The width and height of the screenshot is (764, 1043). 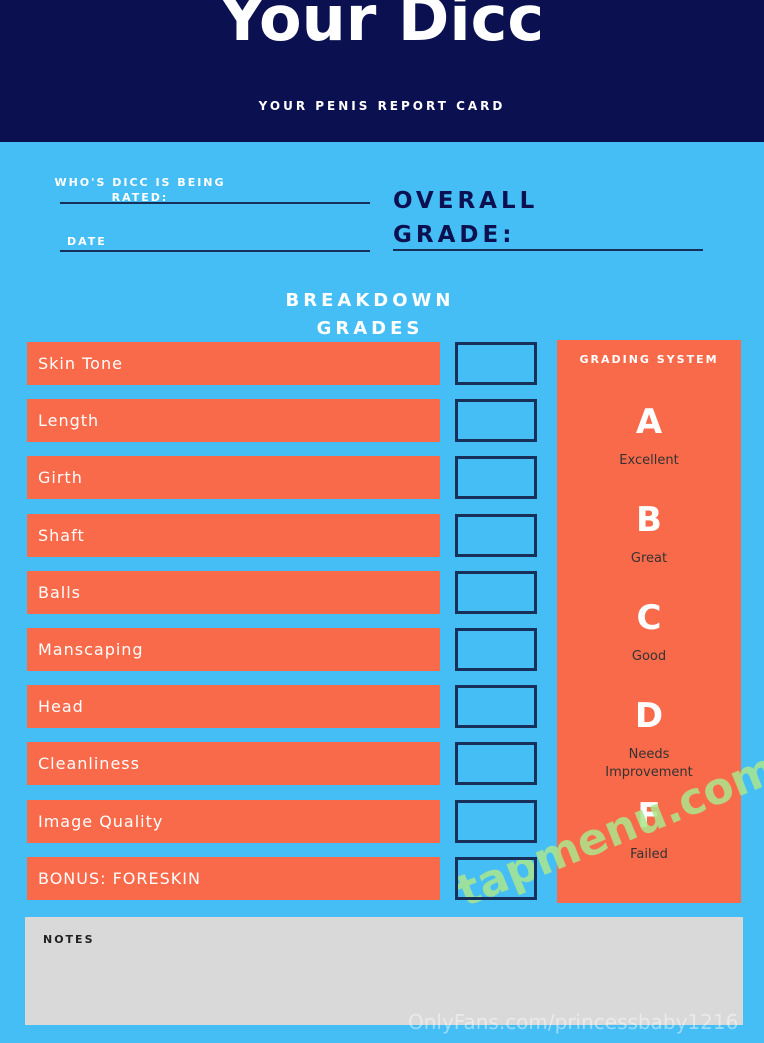 What do you see at coordinates (649, 854) in the screenshot?
I see `grade-description: Failed` at bounding box center [649, 854].